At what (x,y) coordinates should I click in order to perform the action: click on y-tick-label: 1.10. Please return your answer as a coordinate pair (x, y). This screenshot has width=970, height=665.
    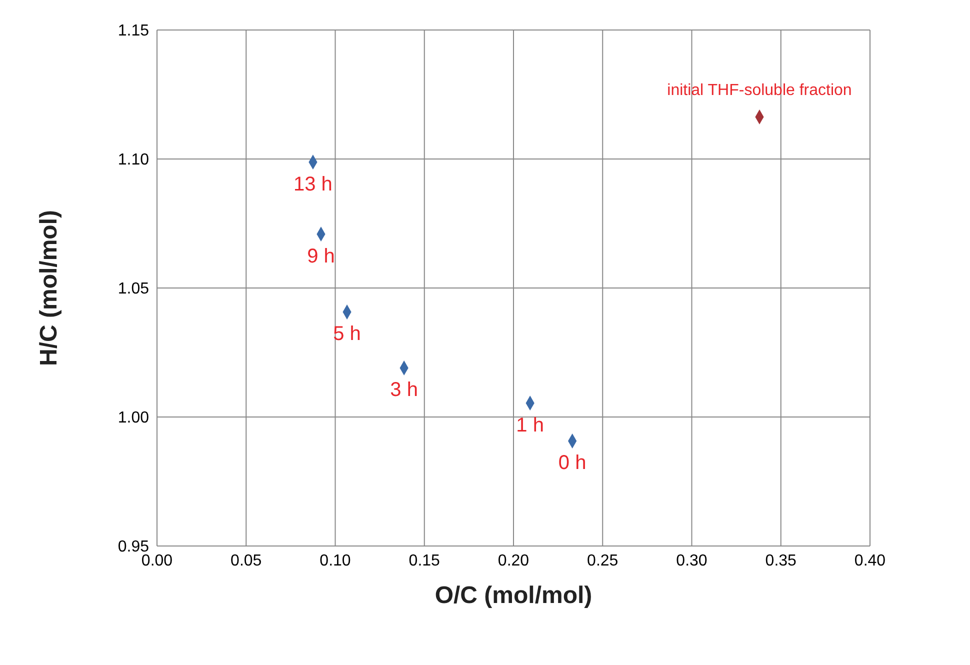
    Looking at the image, I should click on (134, 160).